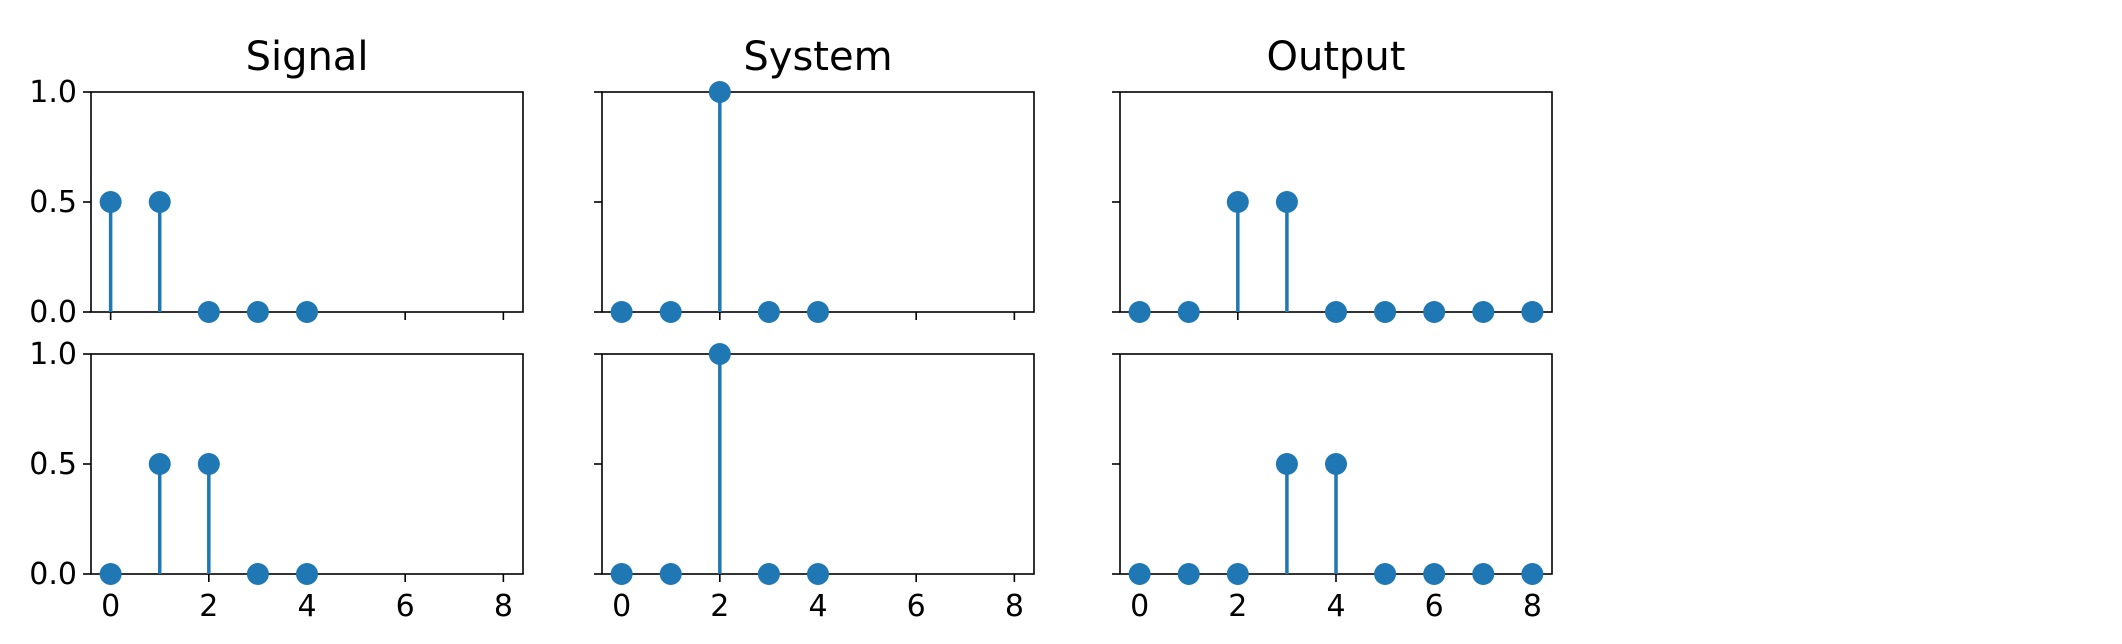  I want to click on panel-2-title: System, so click(817, 57).